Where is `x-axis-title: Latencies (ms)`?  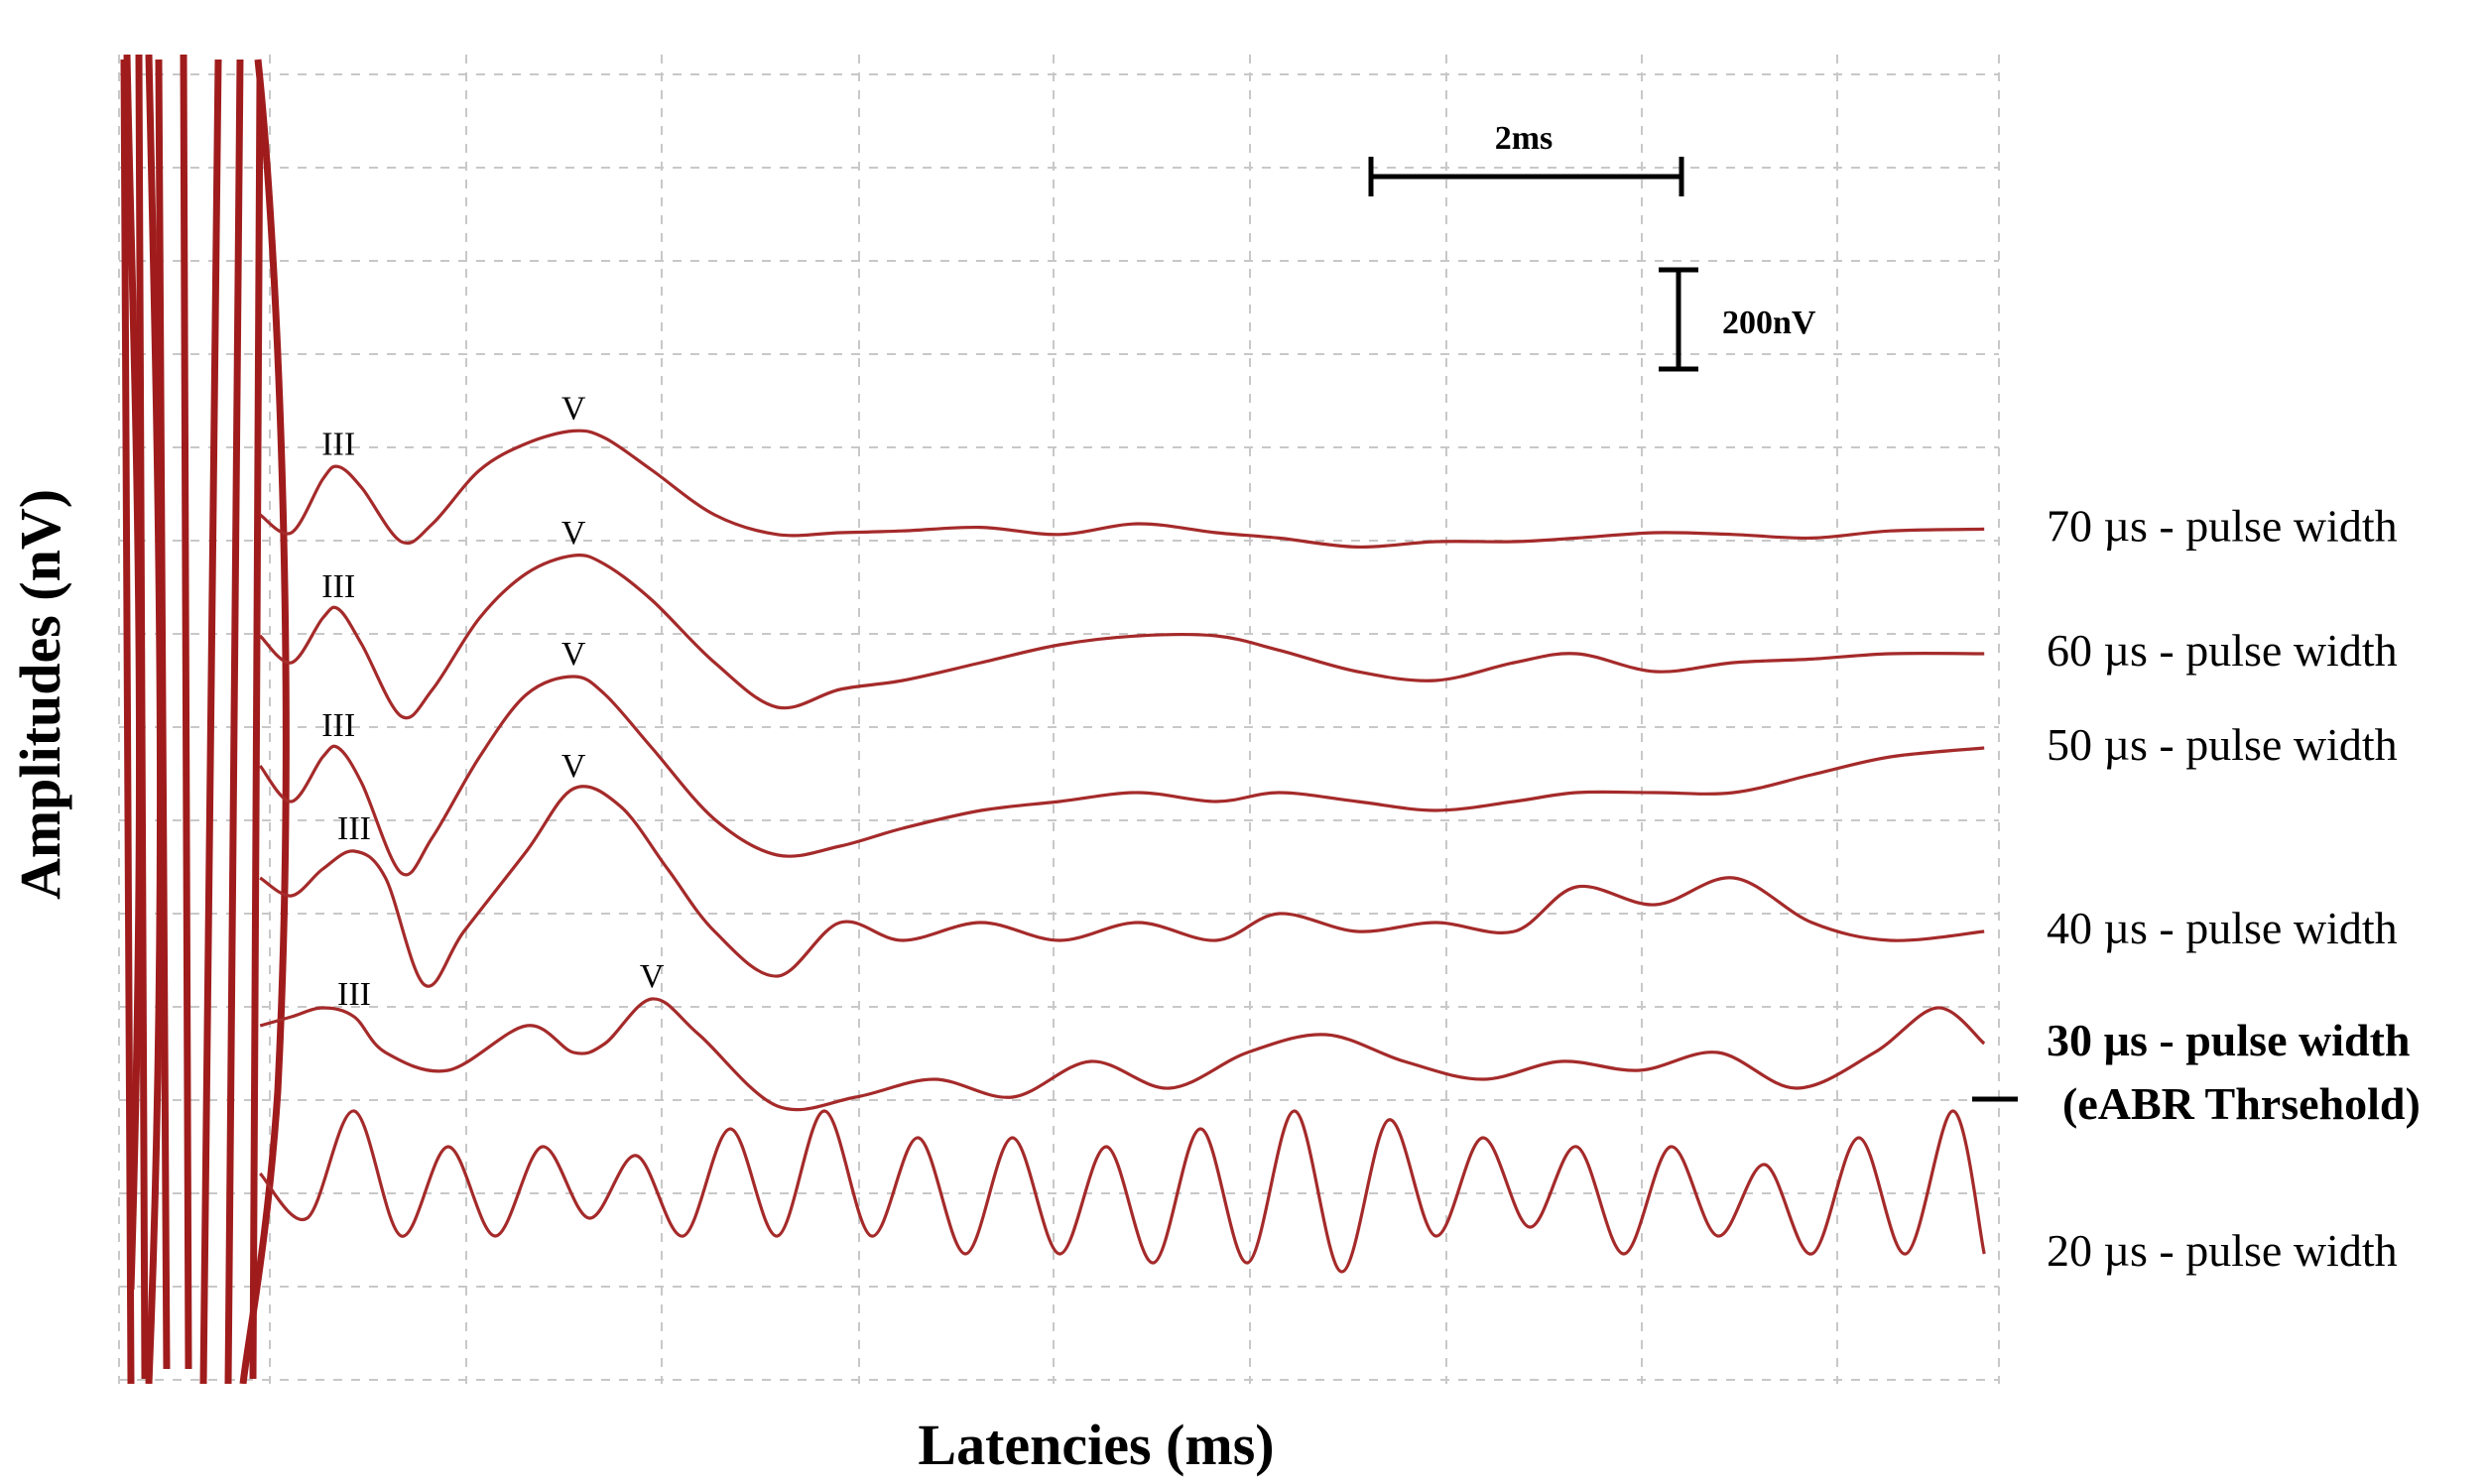
x-axis-title: Latencies (ms) is located at coordinates (1096, 1445).